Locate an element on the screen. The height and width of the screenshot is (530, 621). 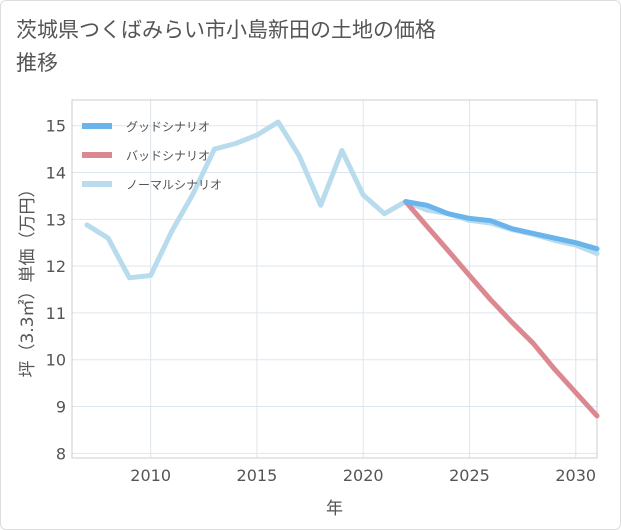
x-tick-label: 2015 is located at coordinates (257, 475).